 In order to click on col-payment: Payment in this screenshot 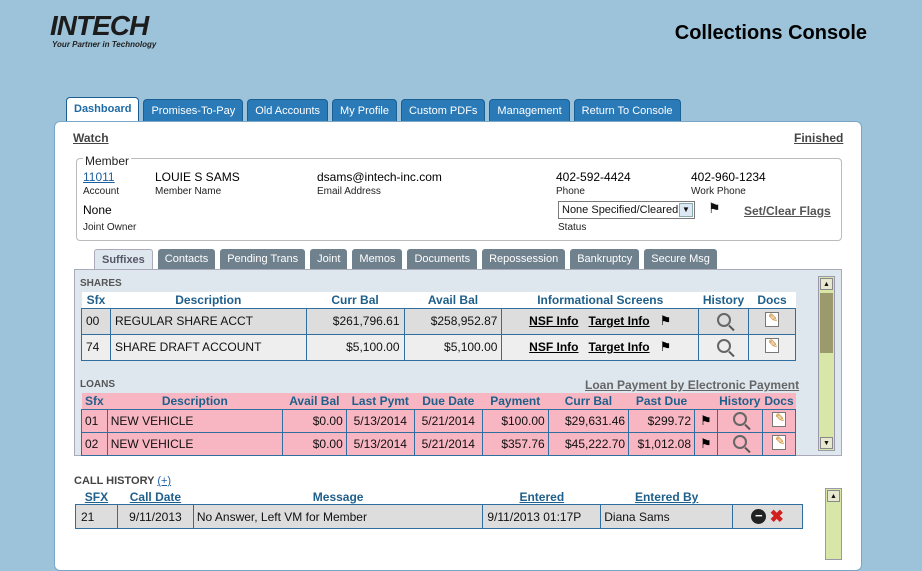, I will do `click(515, 401)`.